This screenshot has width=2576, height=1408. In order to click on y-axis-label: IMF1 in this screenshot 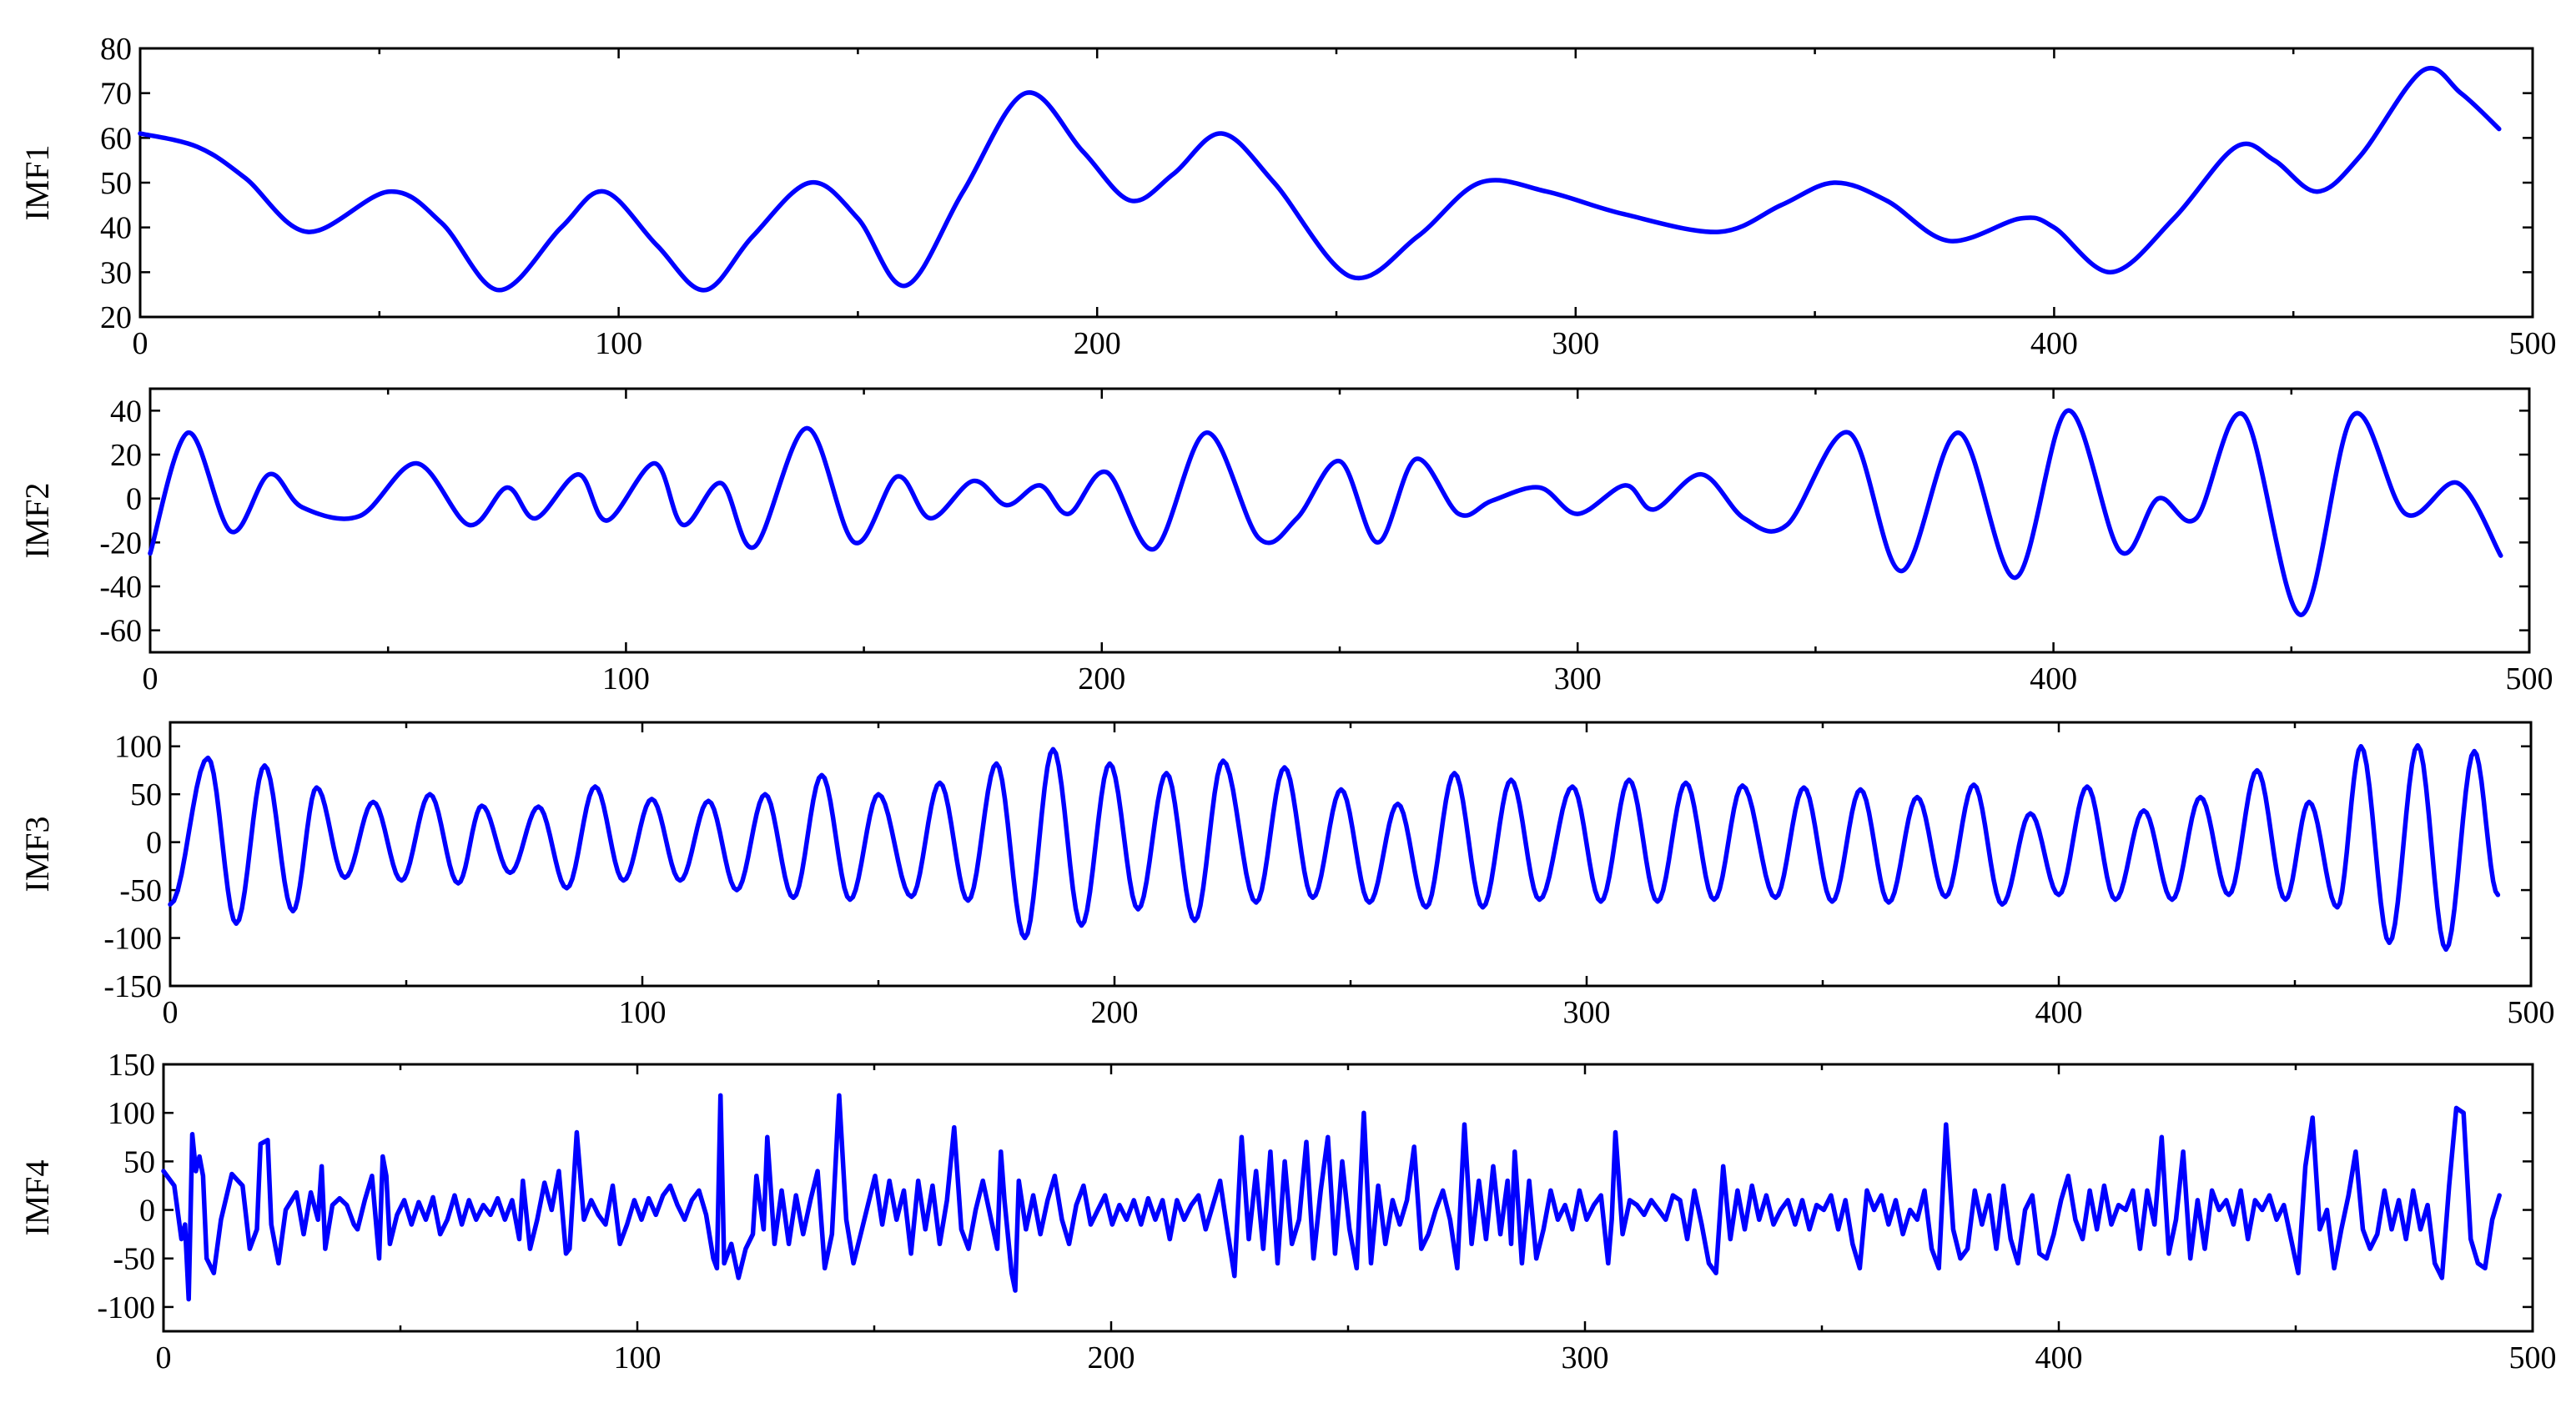, I will do `click(37, 182)`.